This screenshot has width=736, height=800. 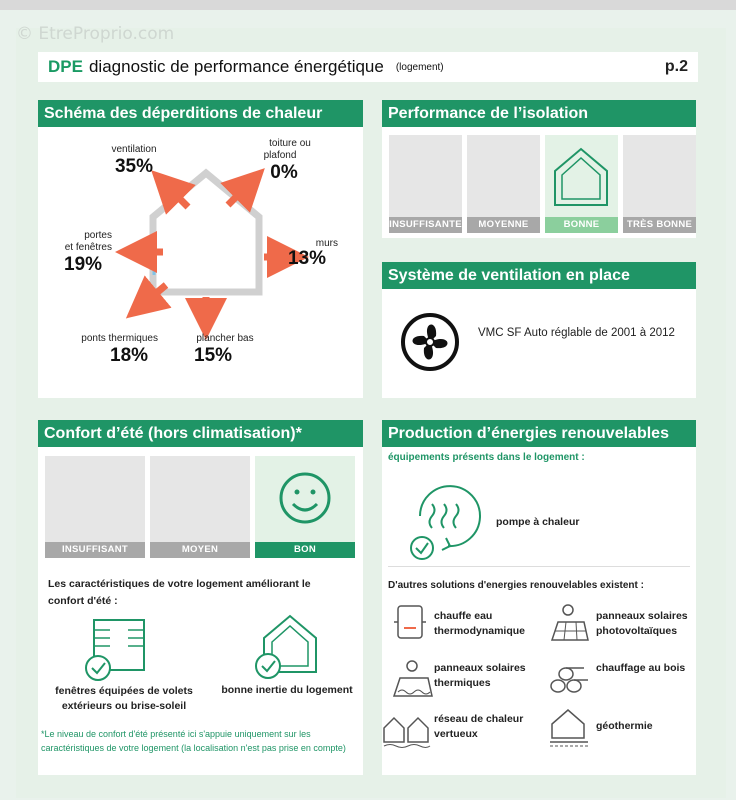 What do you see at coordinates (480, 623) in the screenshot?
I see `other-chauffe-eau: chauffe eau thermodynamique` at bounding box center [480, 623].